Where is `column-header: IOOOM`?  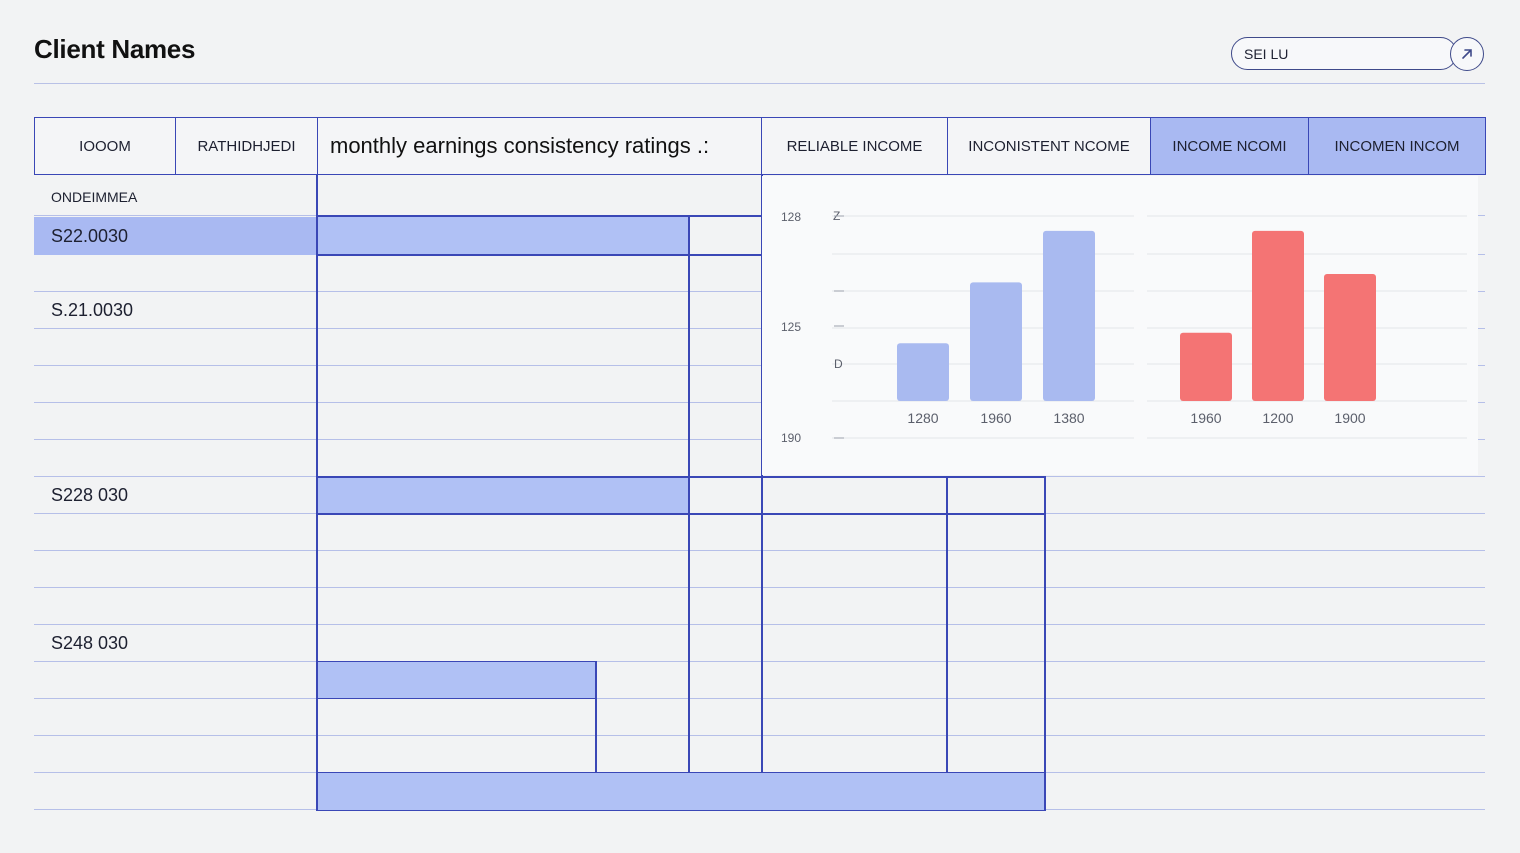
column-header: IOOOM is located at coordinates (105, 146).